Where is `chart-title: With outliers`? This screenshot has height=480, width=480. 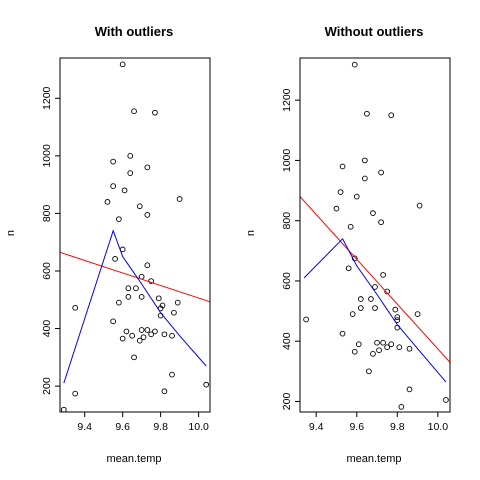 chart-title: With outliers is located at coordinates (134, 31).